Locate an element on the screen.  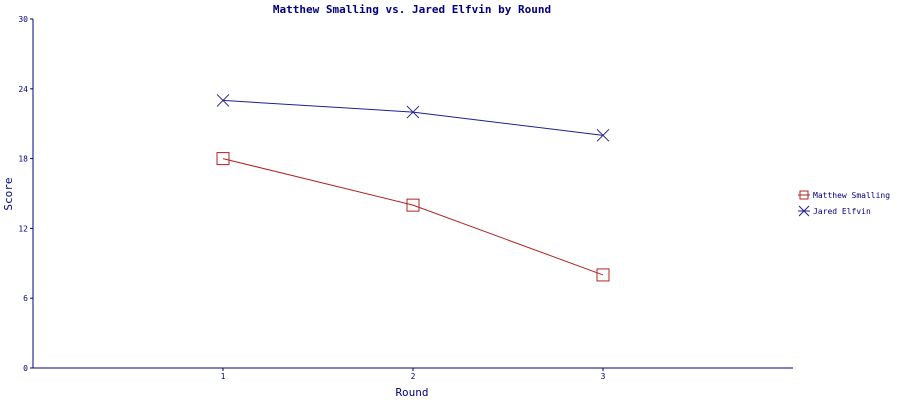
x-tick-label: 2 is located at coordinates (413, 376).